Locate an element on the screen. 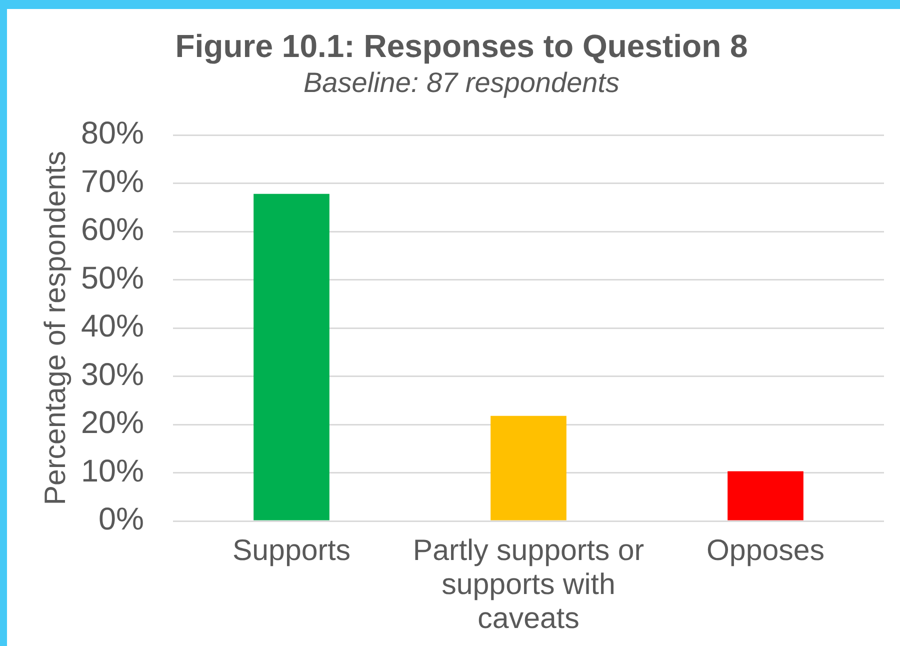 This screenshot has height=646, width=900. y-tick-label: 10% is located at coordinates (112, 470).